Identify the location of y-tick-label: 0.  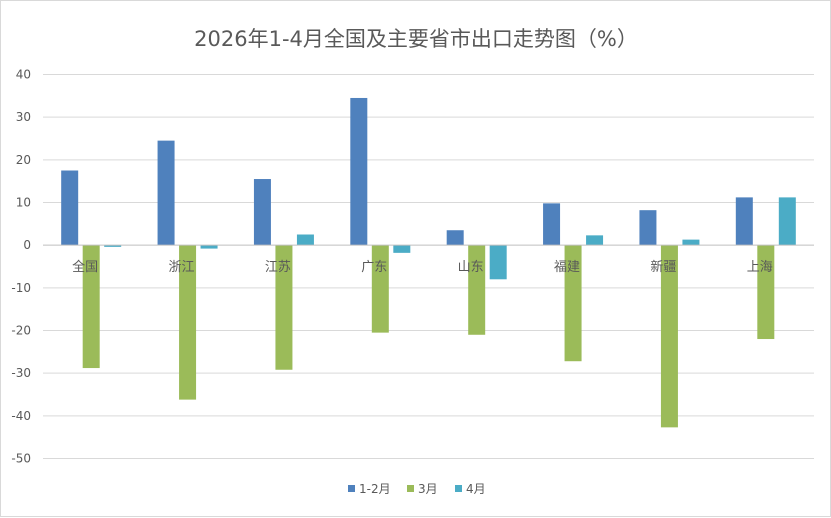
(27, 245).